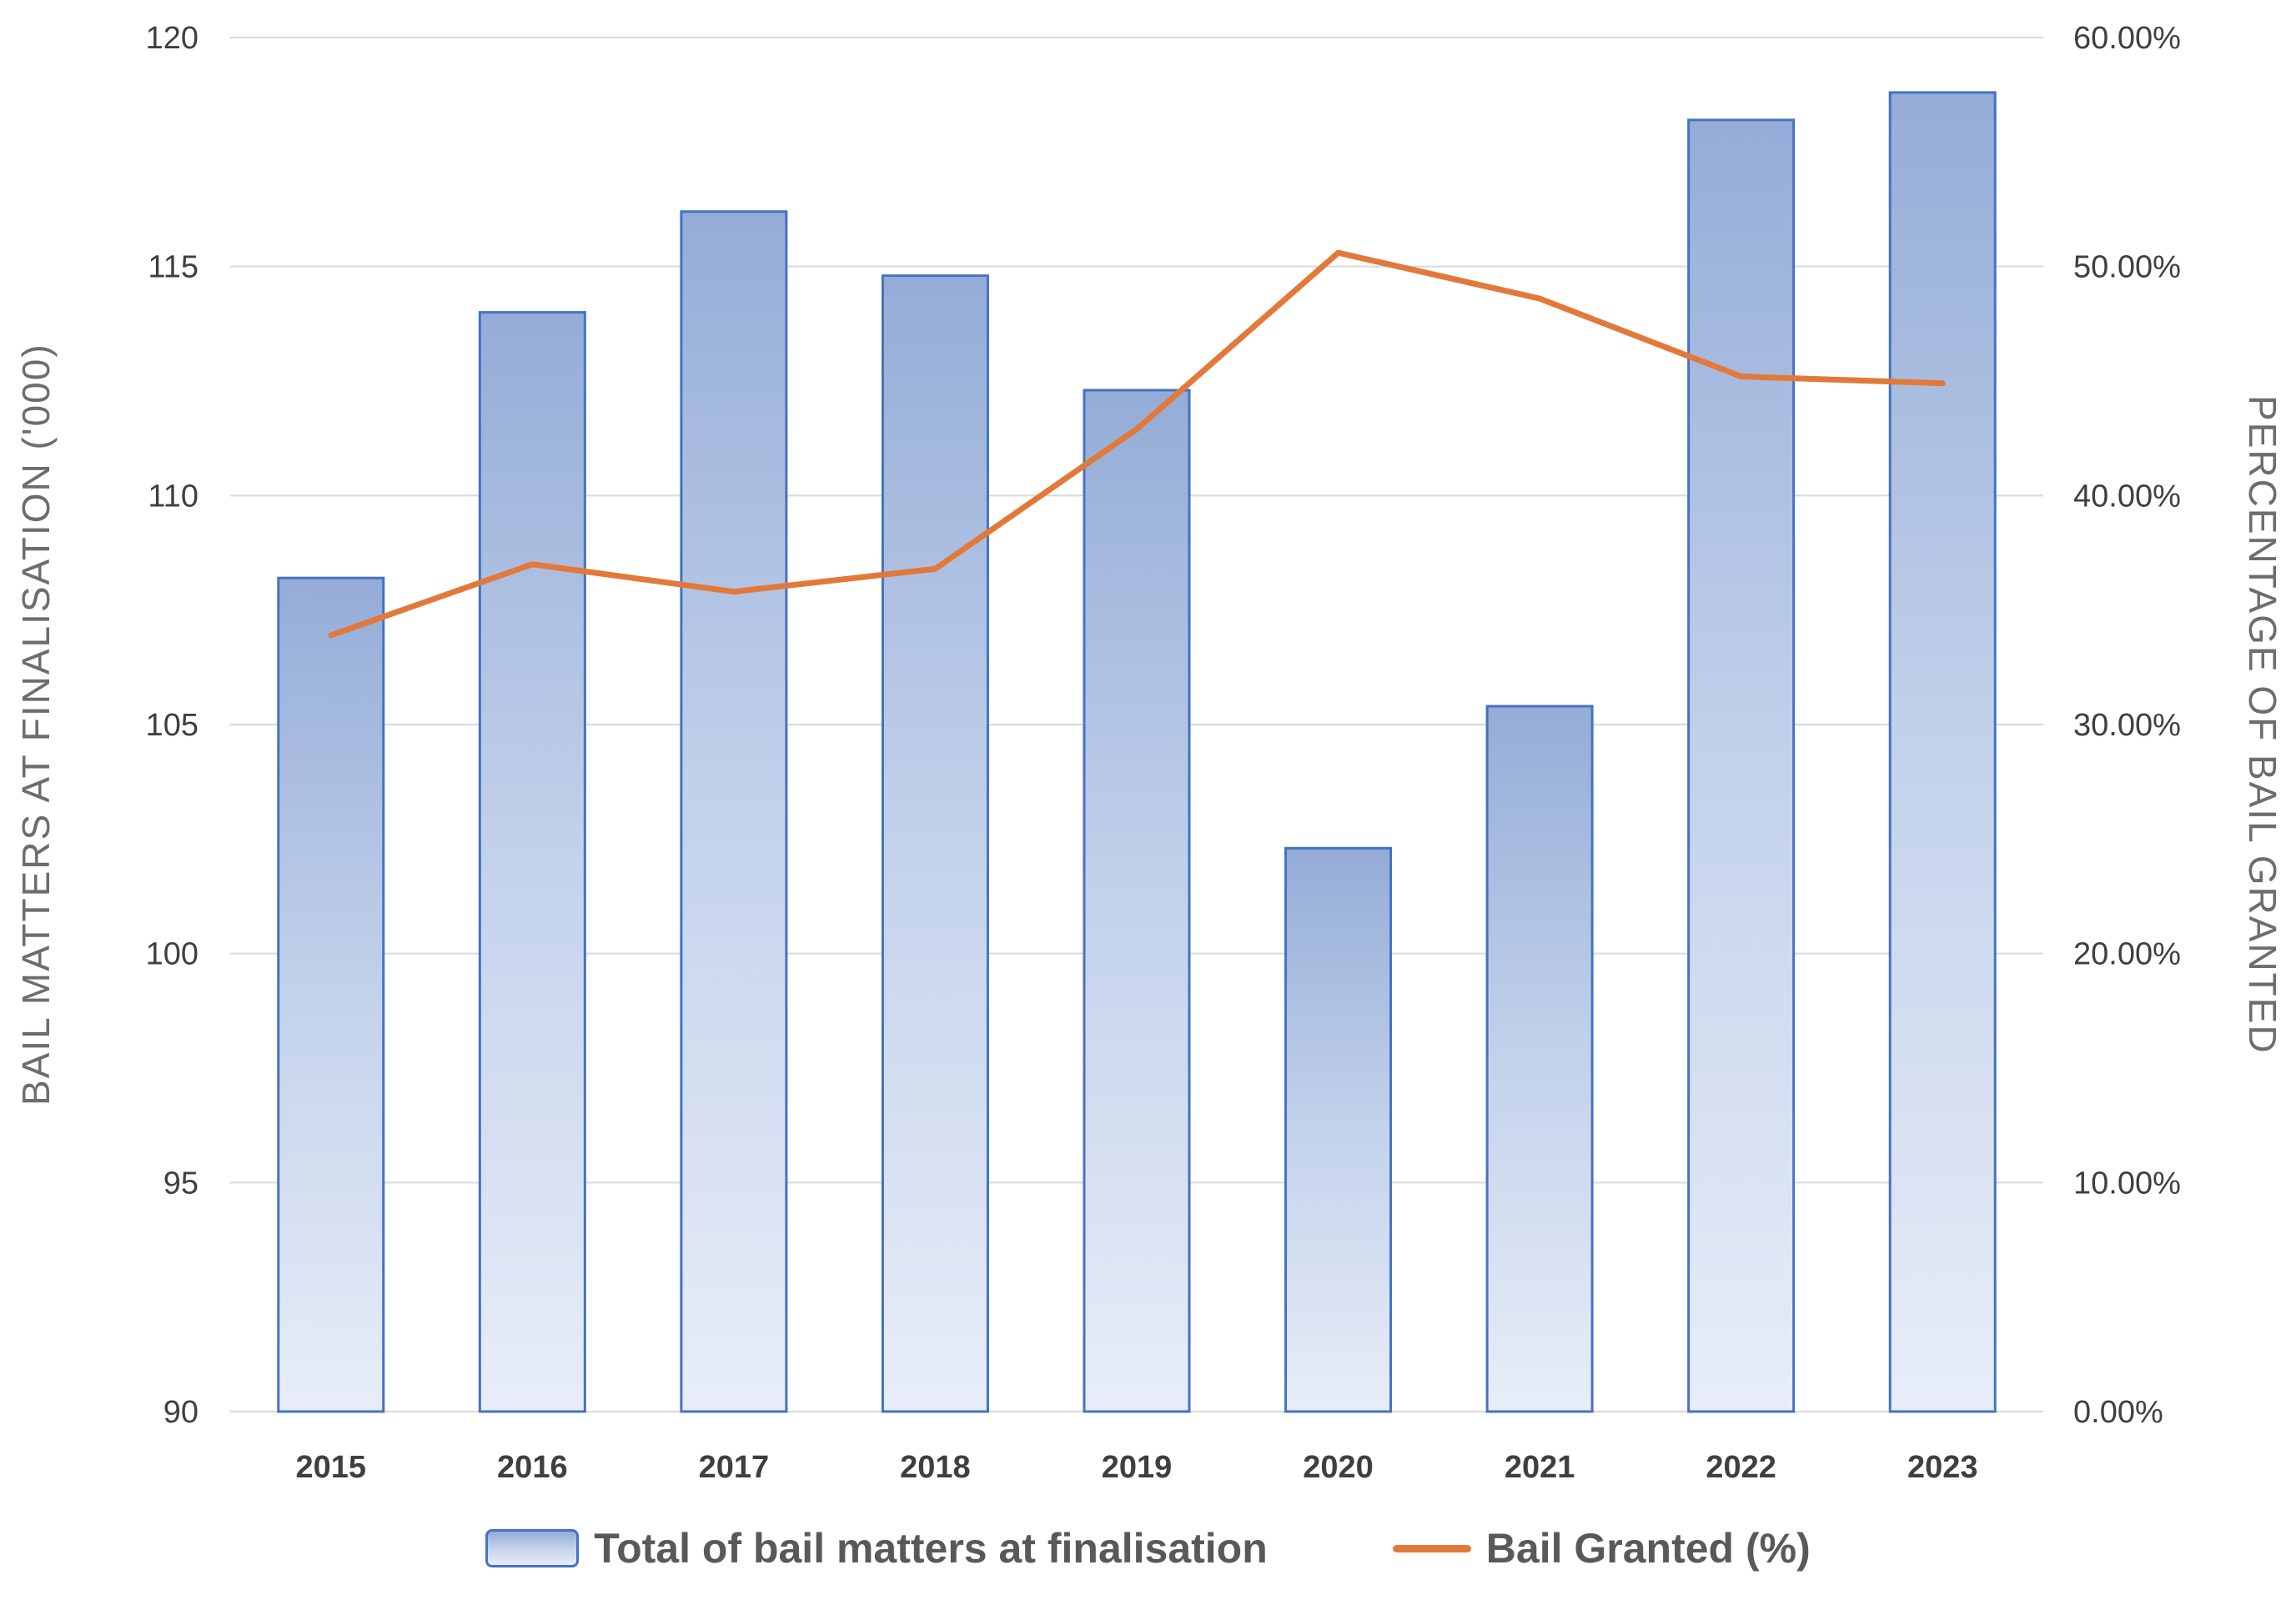  I want to click on x-label-2016: 2016, so click(532, 1467).